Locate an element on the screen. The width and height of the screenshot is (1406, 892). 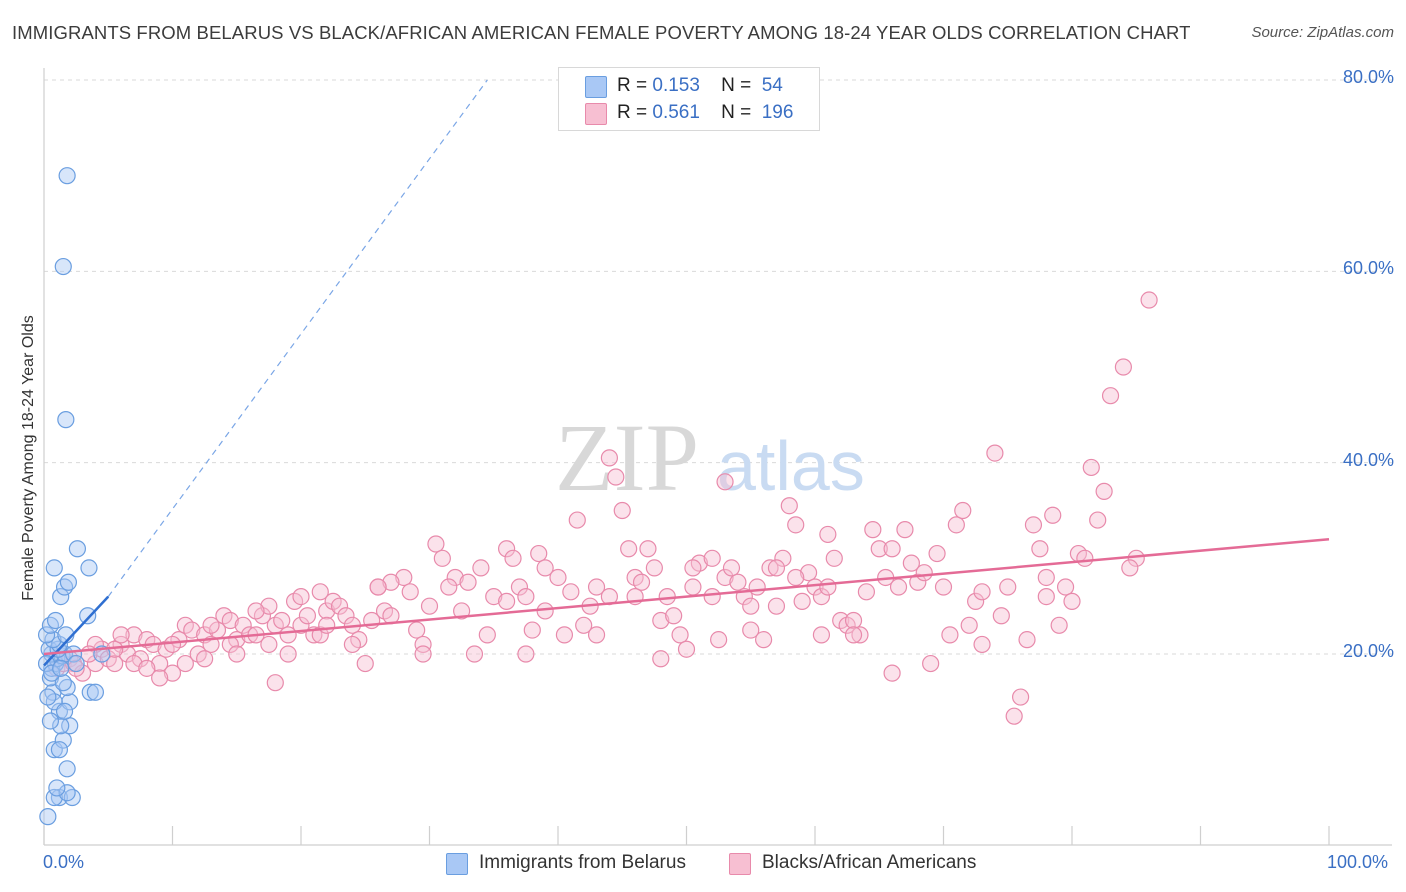
y-tick-label: 20.0% is located at coordinates (1368, 651).